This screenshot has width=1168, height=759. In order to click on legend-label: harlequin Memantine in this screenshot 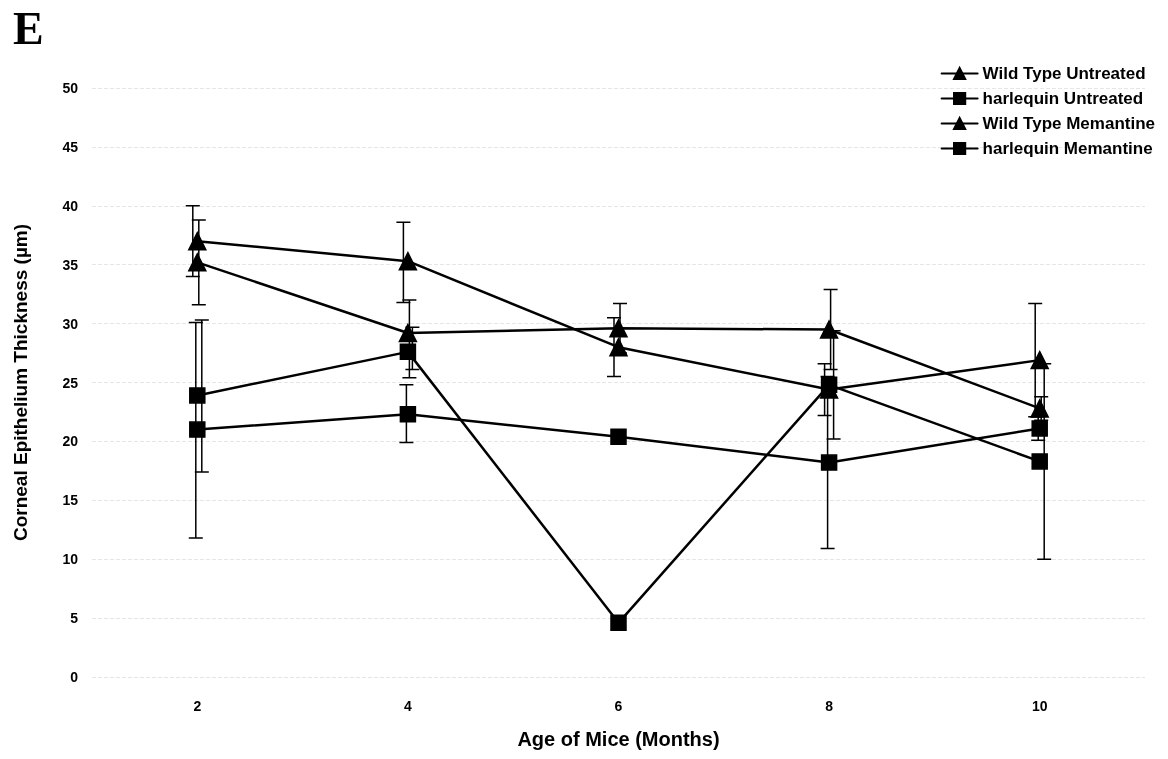, I will do `click(1067, 148)`.